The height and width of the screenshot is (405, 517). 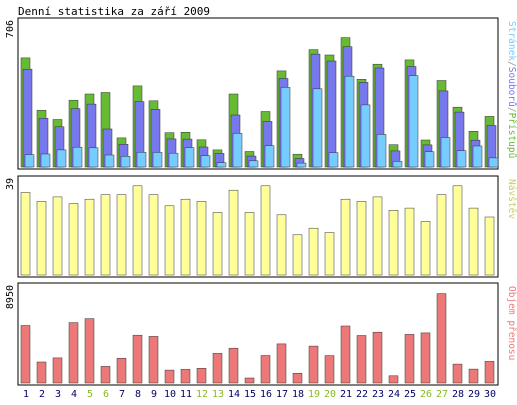 I want to click on y-max-label: 8950, so click(x=10, y=297).